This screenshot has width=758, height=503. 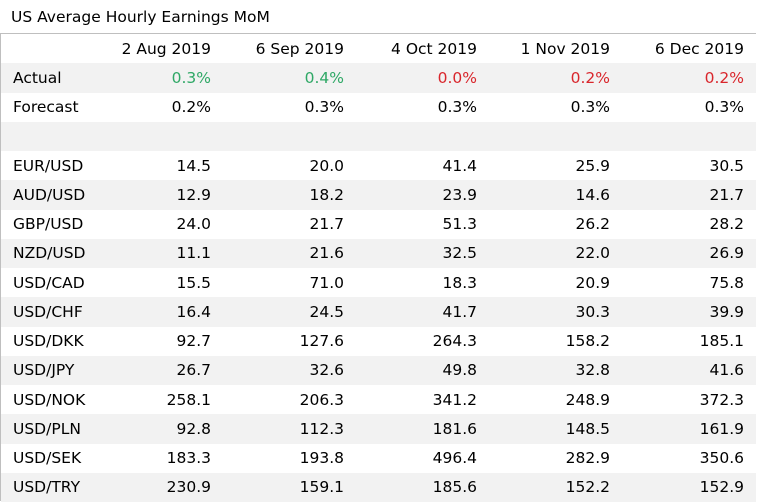 What do you see at coordinates (45, 107) in the screenshot?
I see `row-label: Forecast` at bounding box center [45, 107].